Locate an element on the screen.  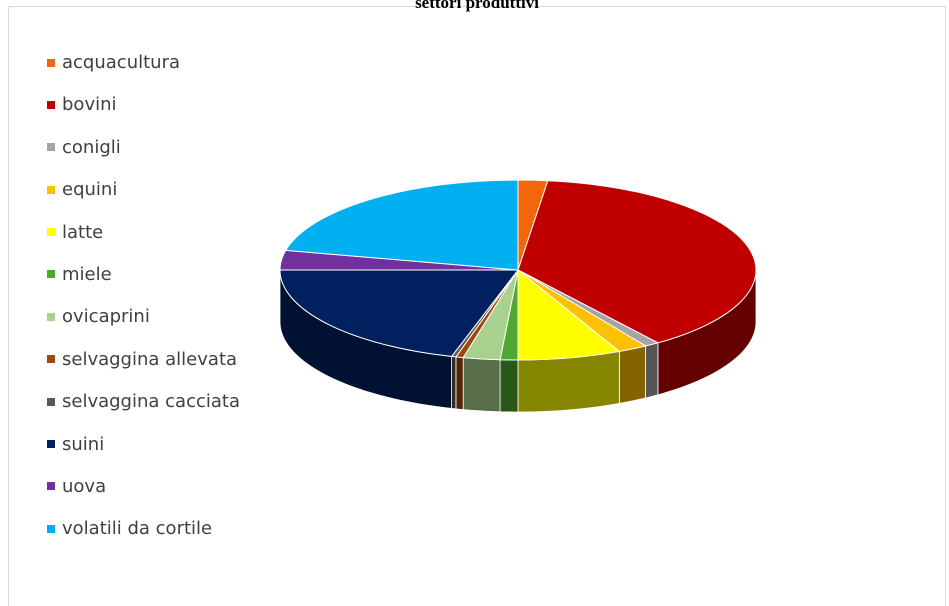
legend-entry: miele is located at coordinates (143, 274).